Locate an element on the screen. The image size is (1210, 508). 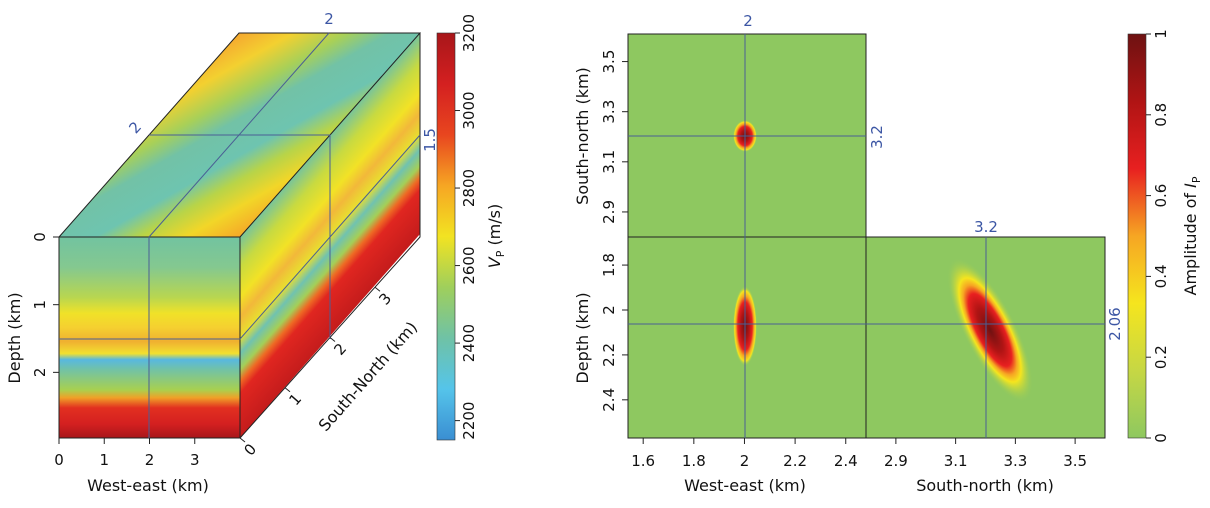
velocity-colorbar is located at coordinates (446, 236).